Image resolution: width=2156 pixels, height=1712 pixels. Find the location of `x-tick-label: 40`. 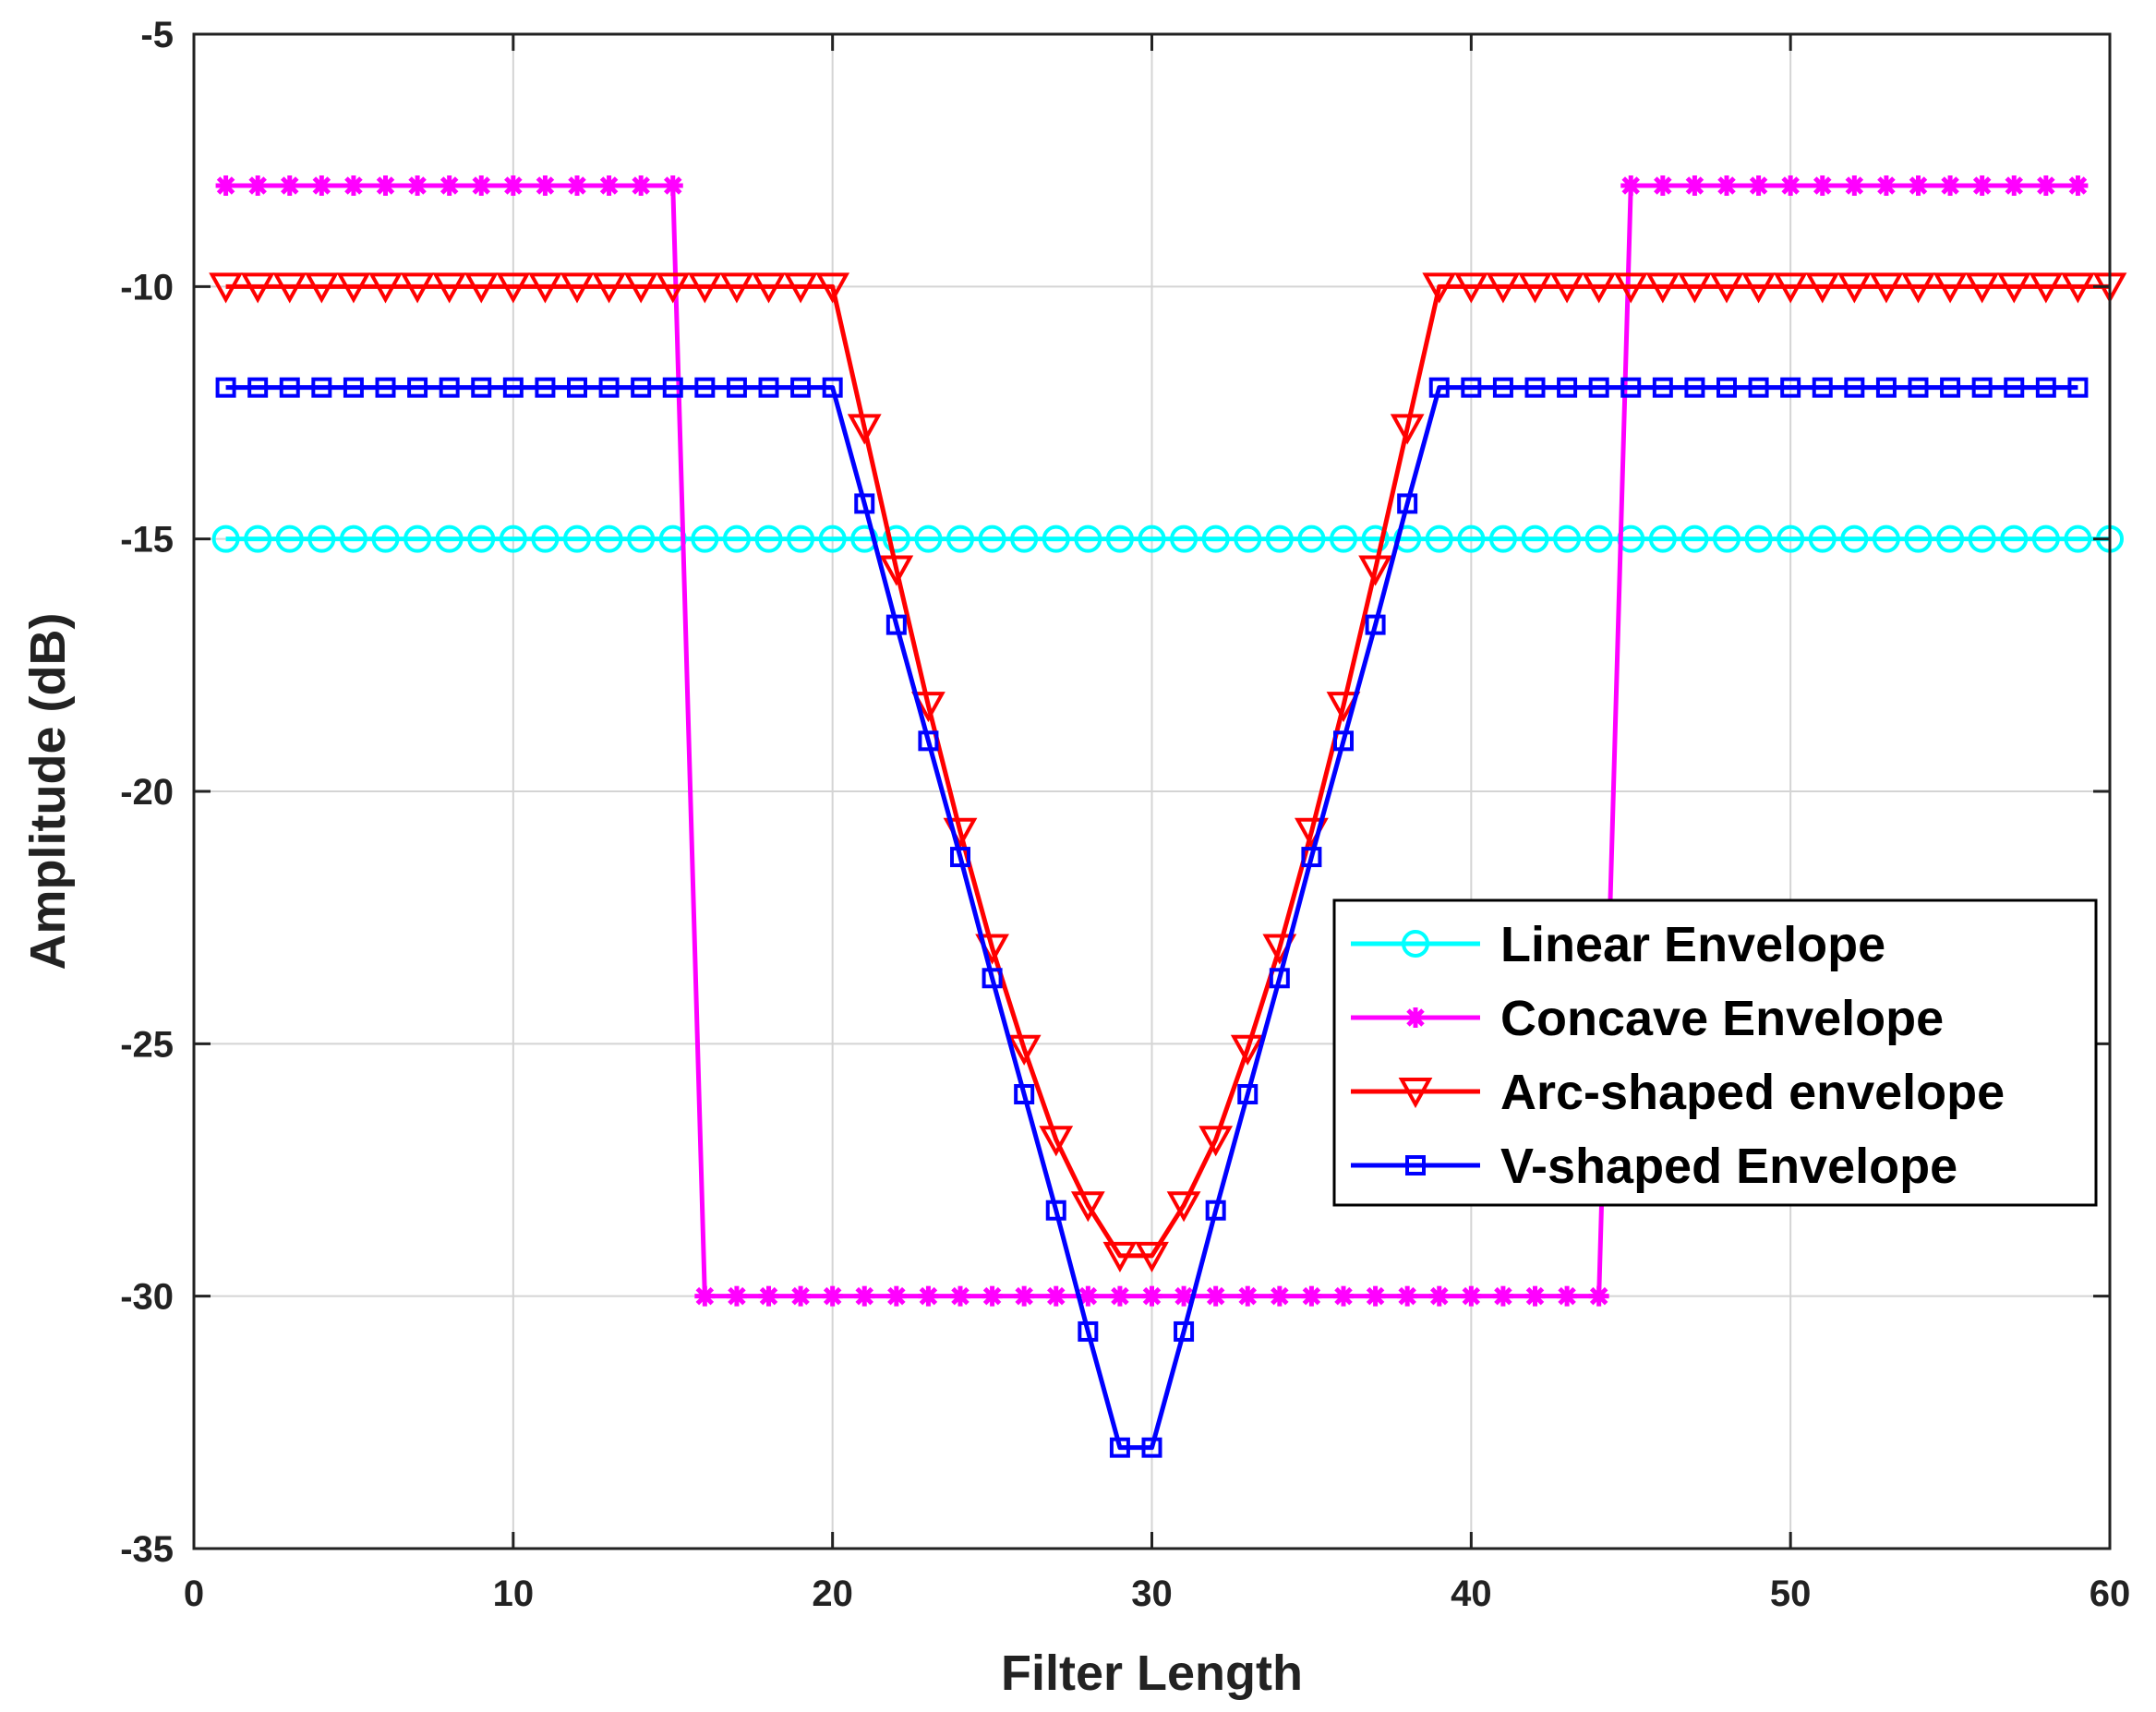

x-tick-label: 40 is located at coordinates (1471, 1593).